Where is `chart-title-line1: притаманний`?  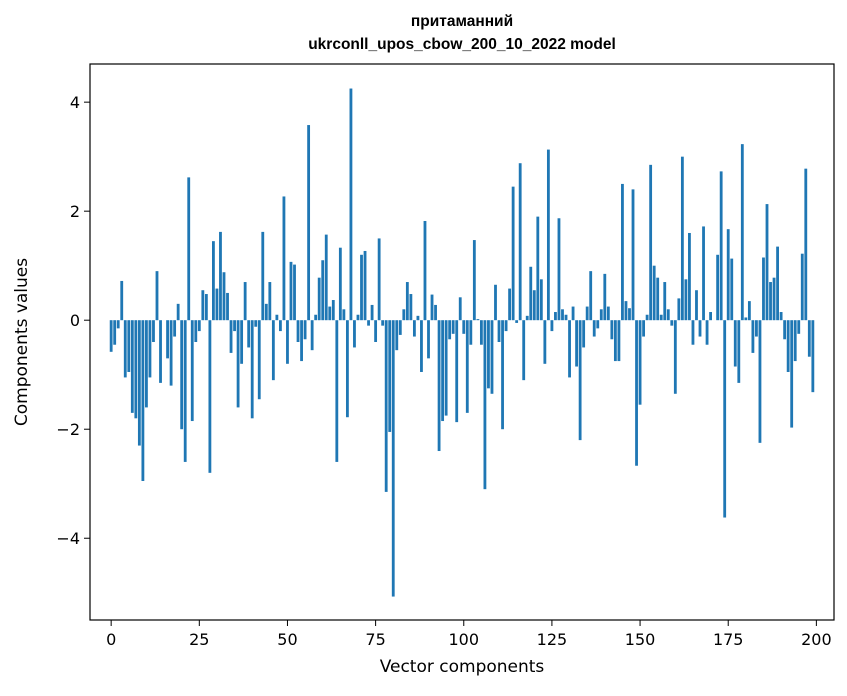
chart-title-line1: притаманний is located at coordinates (462, 21).